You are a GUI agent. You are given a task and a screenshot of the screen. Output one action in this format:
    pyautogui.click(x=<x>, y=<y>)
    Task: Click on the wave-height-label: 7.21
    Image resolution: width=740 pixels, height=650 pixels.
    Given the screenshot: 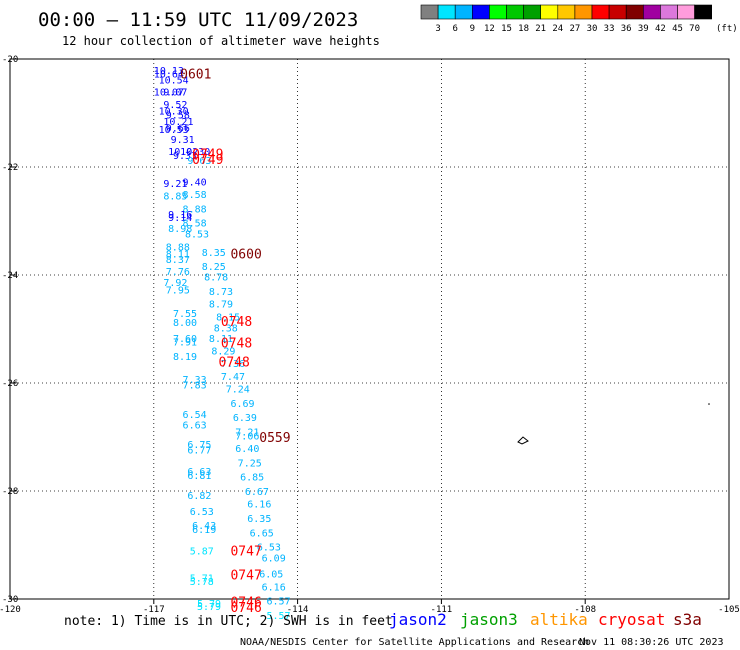 What is the action you would take?
    pyautogui.click(x=247, y=433)
    